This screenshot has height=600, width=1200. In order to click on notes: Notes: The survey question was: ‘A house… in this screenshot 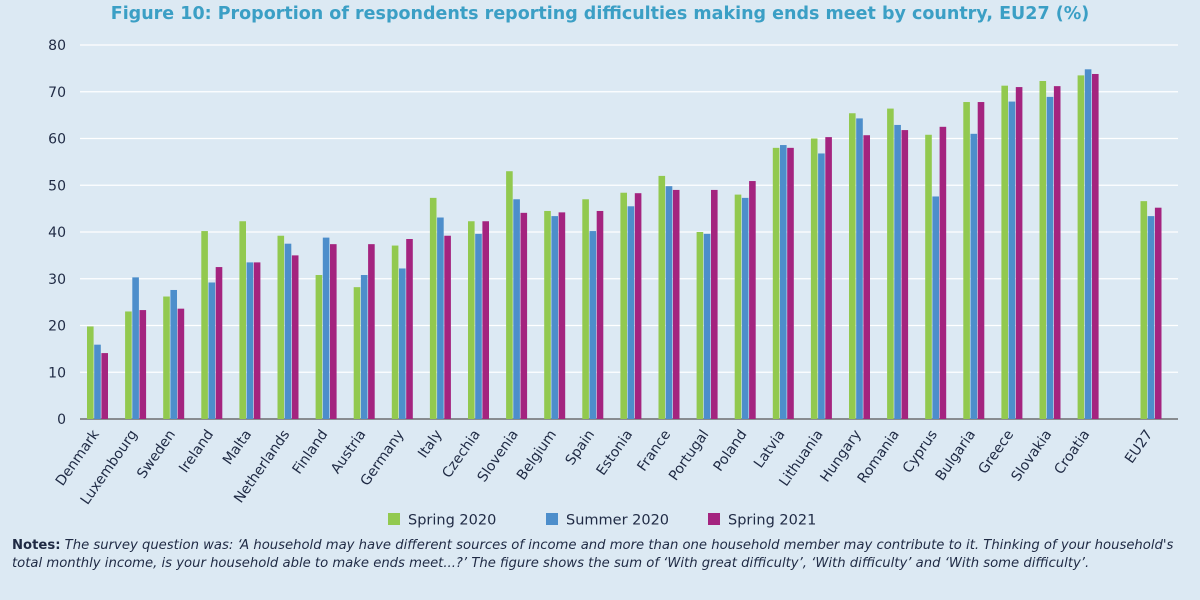, I will do `click(602, 555)`.